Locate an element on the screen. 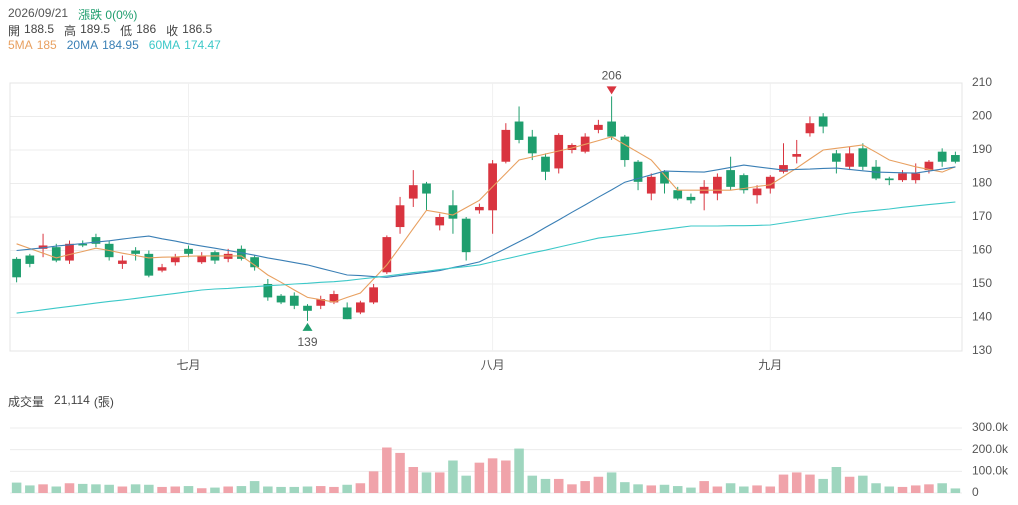  y-tick-label: 180 is located at coordinates (982, 183).